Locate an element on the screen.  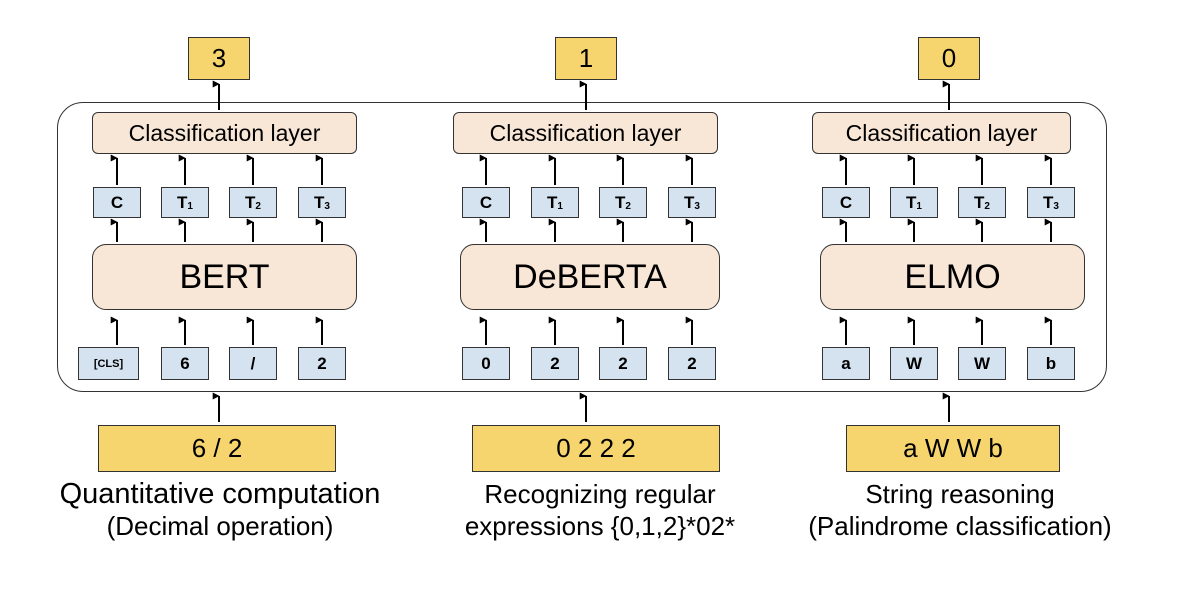
input-string-box-elmo: a W W b is located at coordinates (953, 448).